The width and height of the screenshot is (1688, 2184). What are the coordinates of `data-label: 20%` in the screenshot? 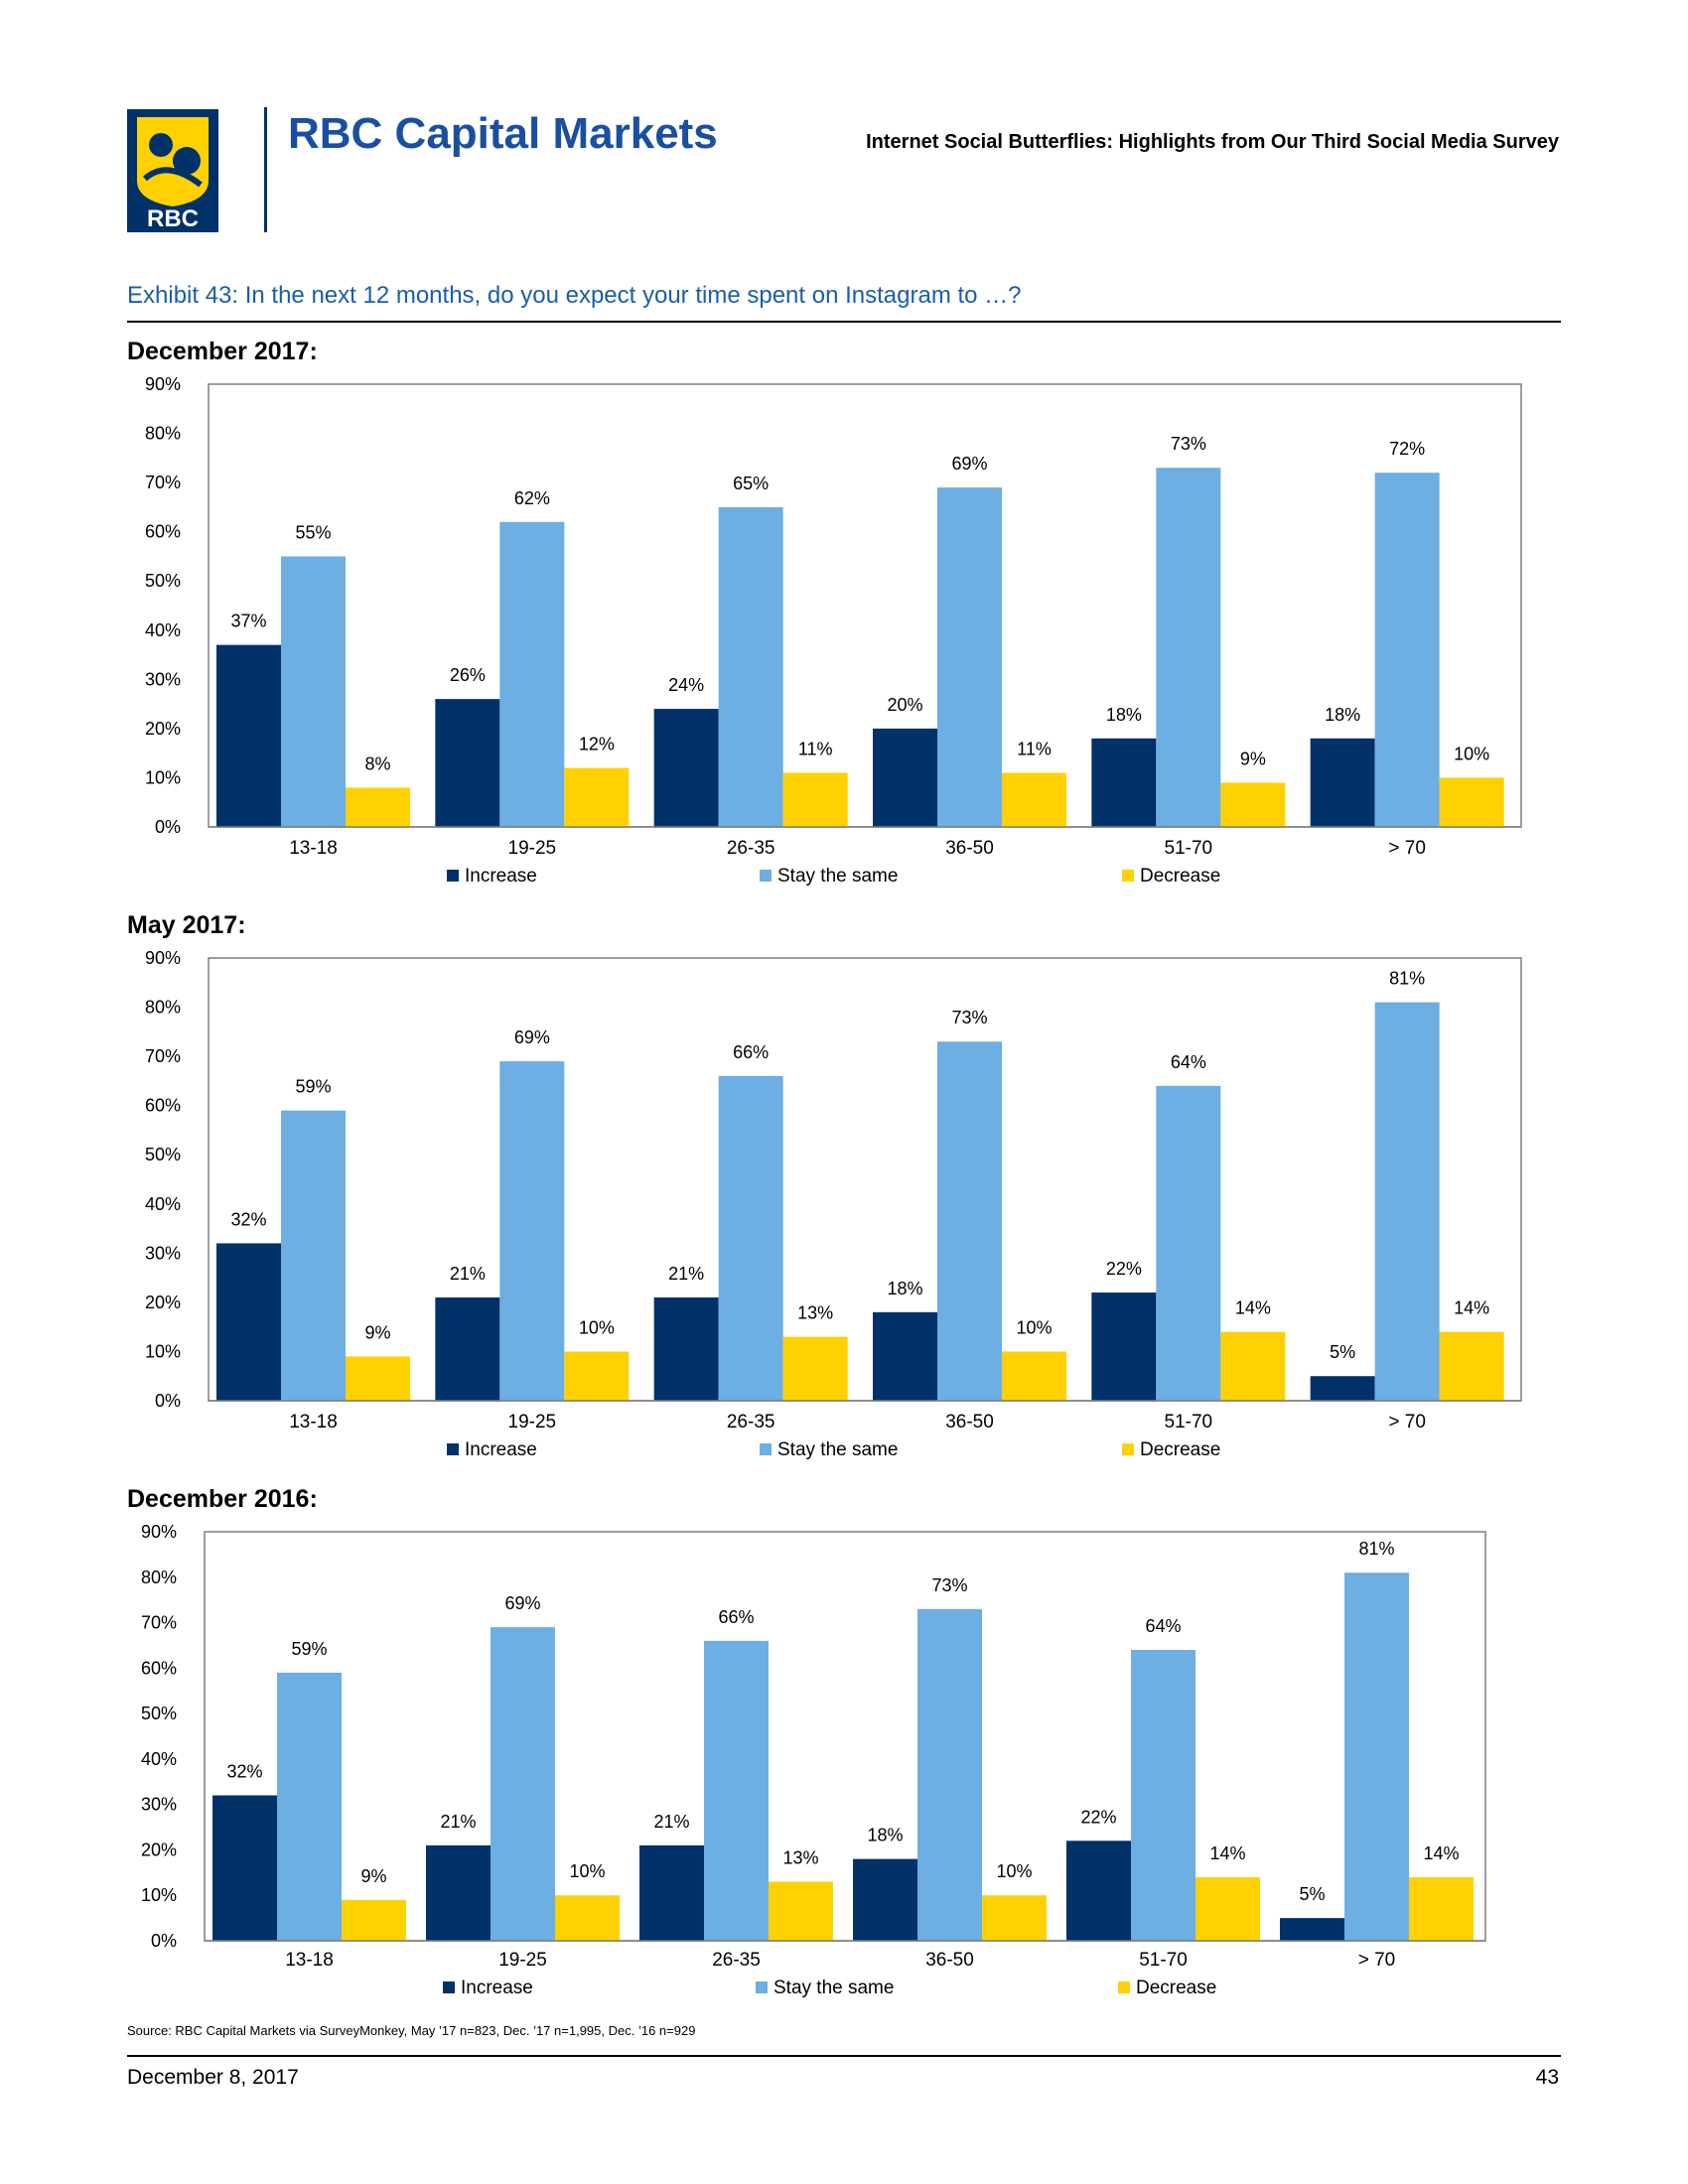 It's located at (904, 705).